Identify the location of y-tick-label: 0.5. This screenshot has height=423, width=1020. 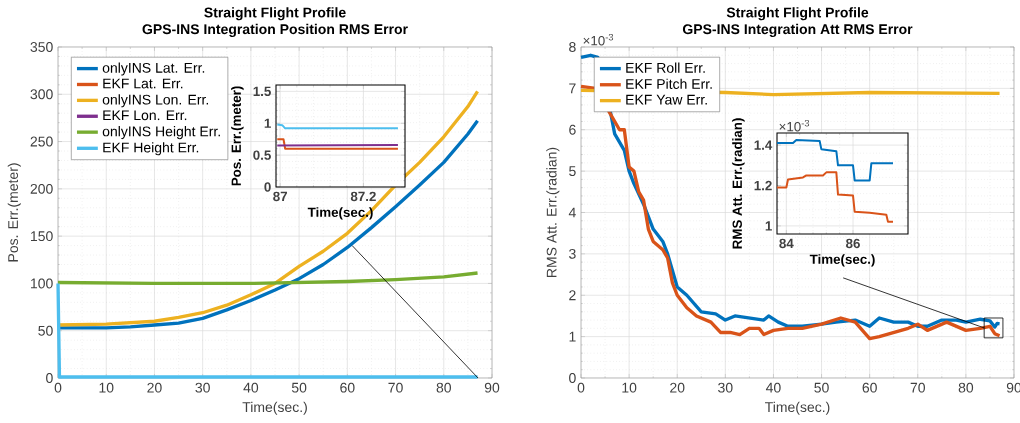
(262, 155).